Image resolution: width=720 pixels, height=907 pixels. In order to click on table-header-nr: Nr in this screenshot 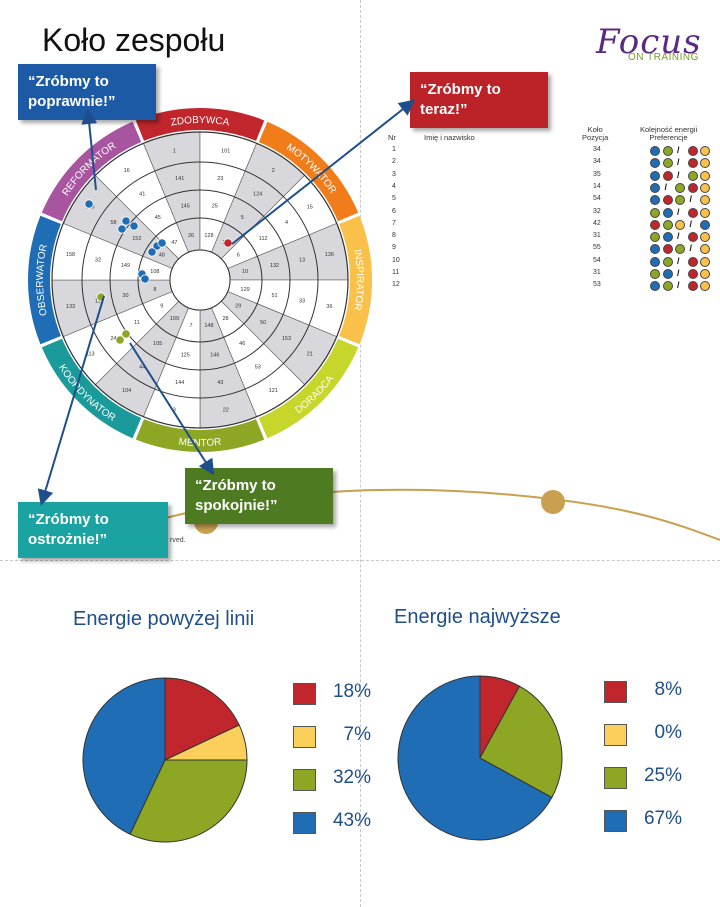, I will do `click(392, 137)`.